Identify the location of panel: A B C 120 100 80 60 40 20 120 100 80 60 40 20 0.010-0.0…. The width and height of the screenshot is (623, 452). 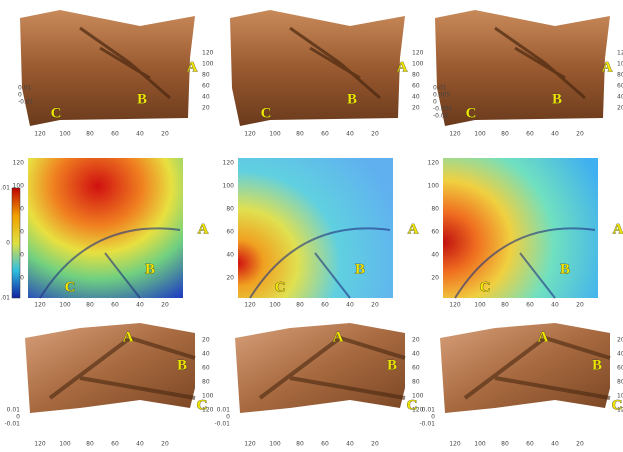
(116, 74).